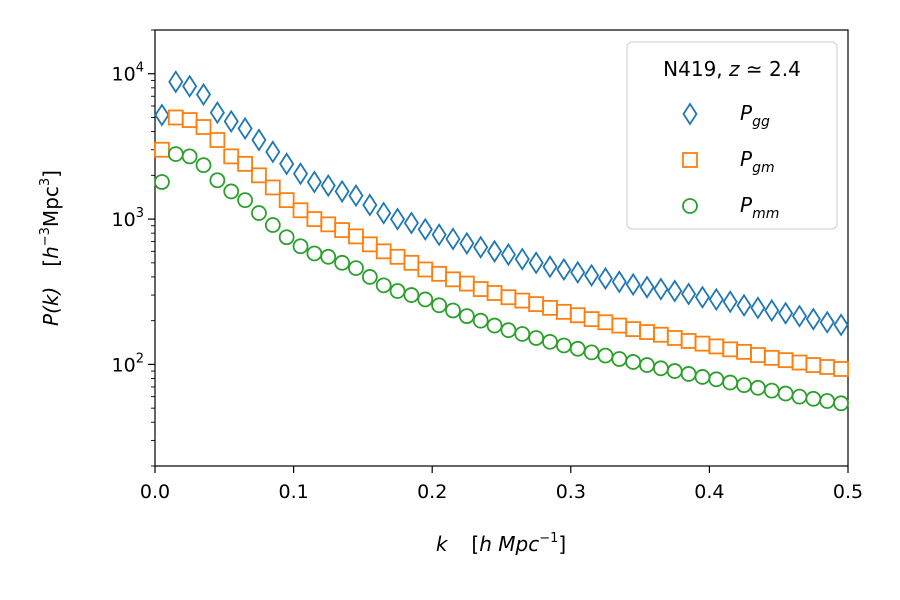  What do you see at coordinates (128, 73) in the screenshot?
I see `y-tick-label: 10⁴` at bounding box center [128, 73].